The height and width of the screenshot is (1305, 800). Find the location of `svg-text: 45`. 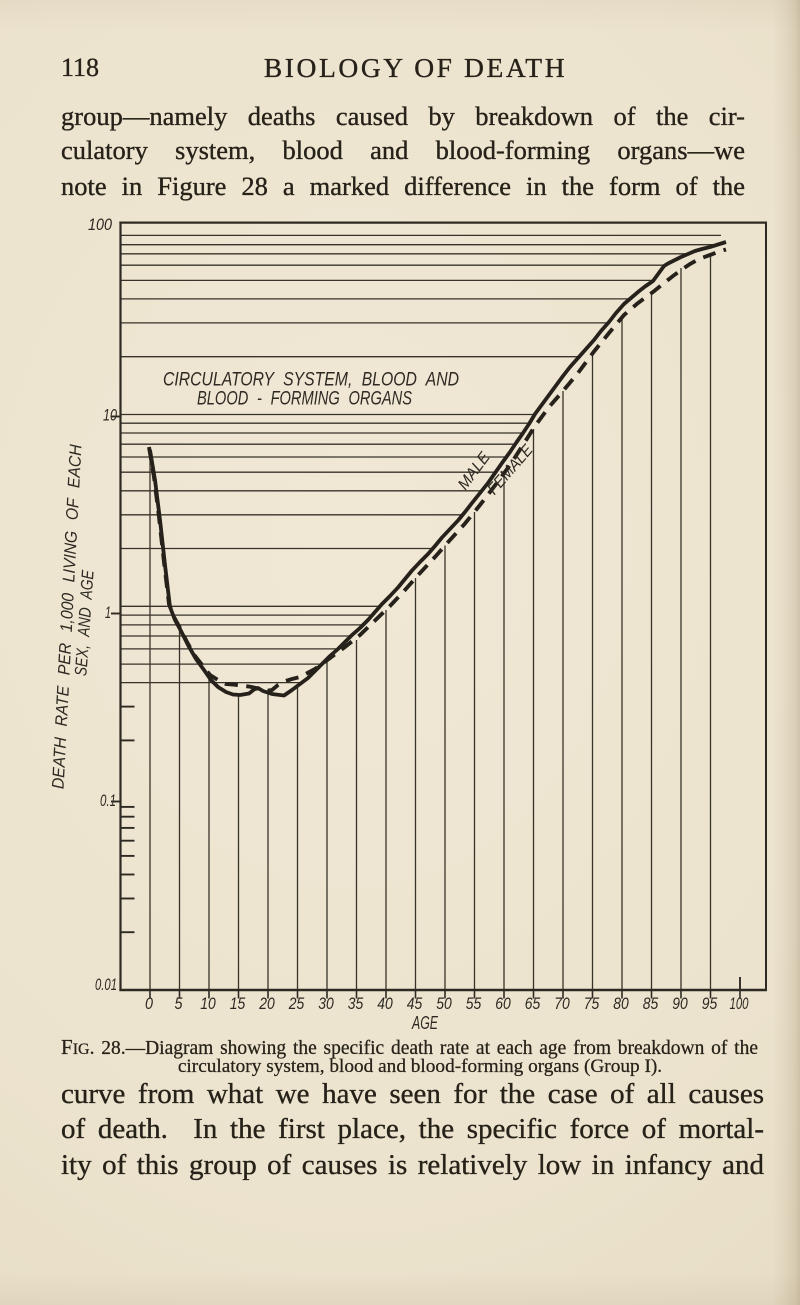

svg-text: 45 is located at coordinates (415, 1003).